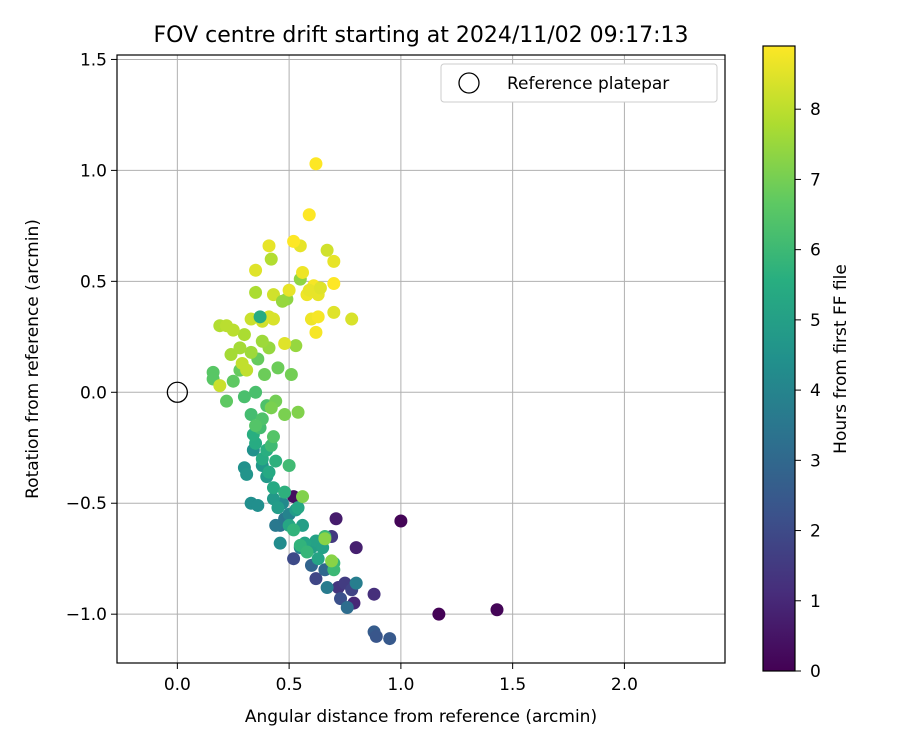  What do you see at coordinates (815, 180) in the screenshot?
I see `colorbar-tick-label: 7` at bounding box center [815, 180].